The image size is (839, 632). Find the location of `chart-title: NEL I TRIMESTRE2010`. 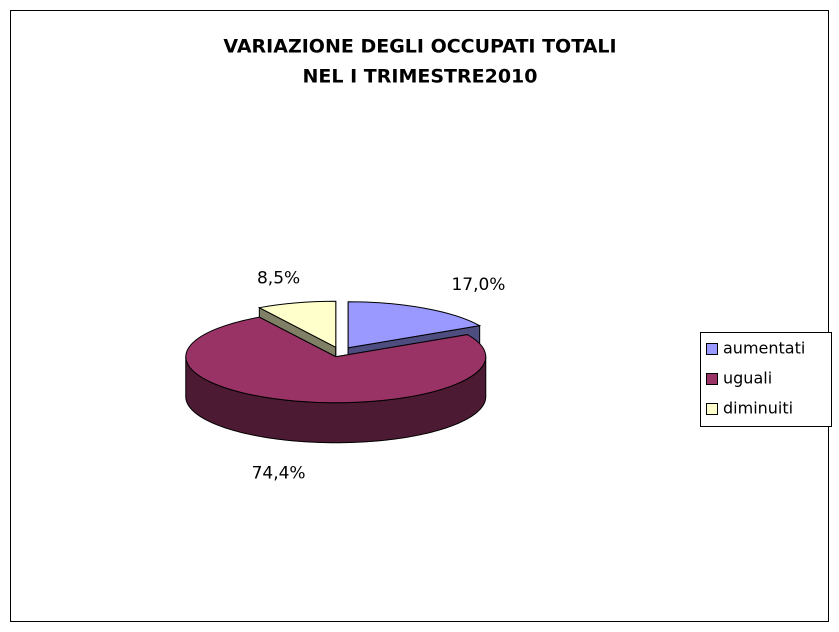

chart-title: NEL I TRIMESTRE2010 is located at coordinates (420, 77).